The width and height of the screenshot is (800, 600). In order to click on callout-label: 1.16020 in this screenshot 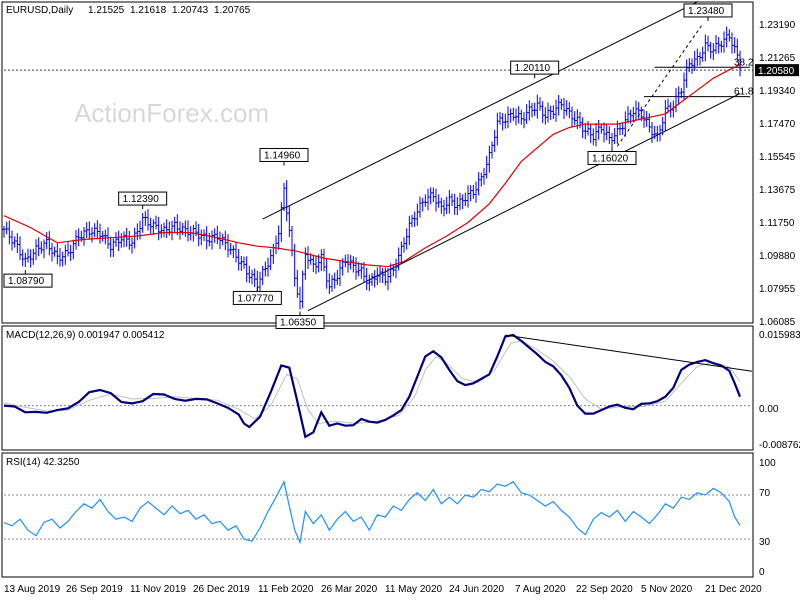, I will do `click(610, 158)`.